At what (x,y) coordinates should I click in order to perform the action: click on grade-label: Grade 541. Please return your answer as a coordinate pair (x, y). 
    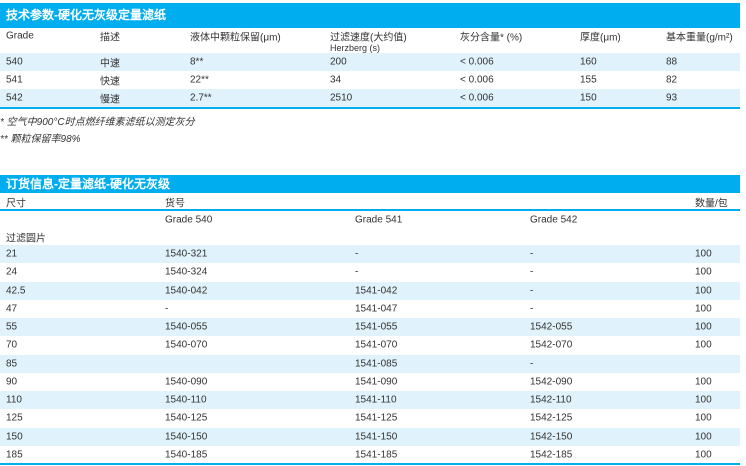
    Looking at the image, I should click on (379, 219).